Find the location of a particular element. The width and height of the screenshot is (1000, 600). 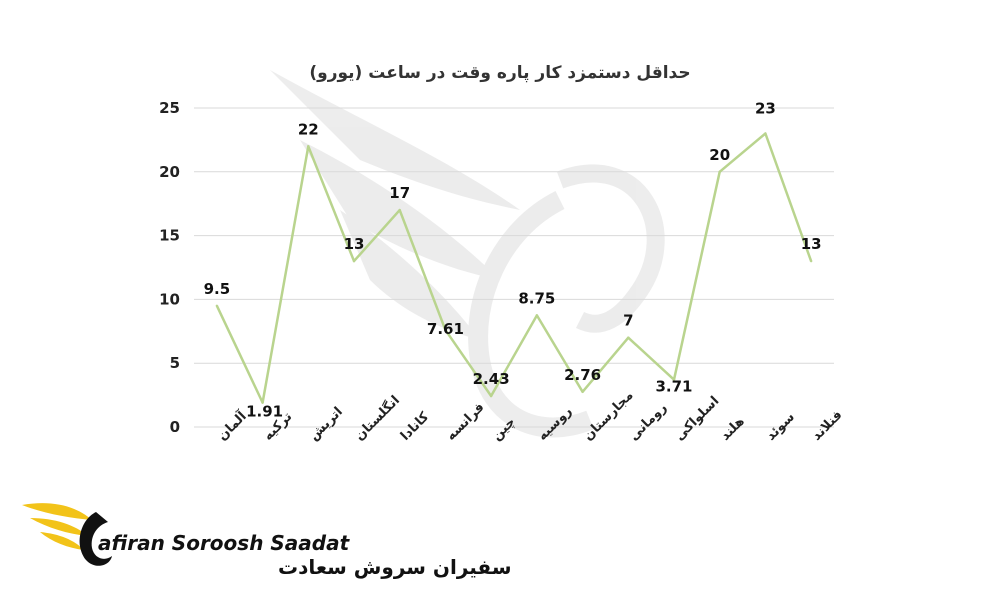

x-tick-label: اسلواکی is located at coordinates (697, 419).